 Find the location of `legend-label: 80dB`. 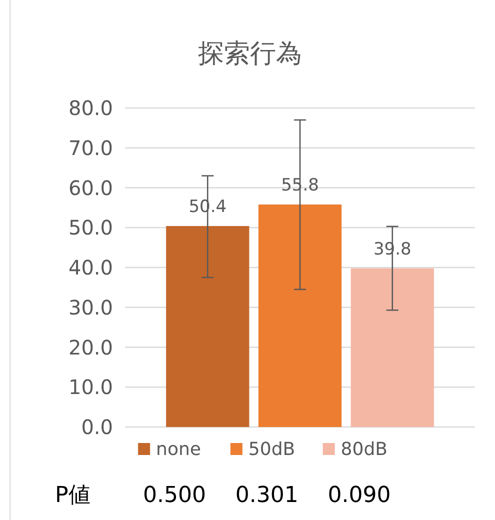

legend-label: 80dB is located at coordinates (364, 449).